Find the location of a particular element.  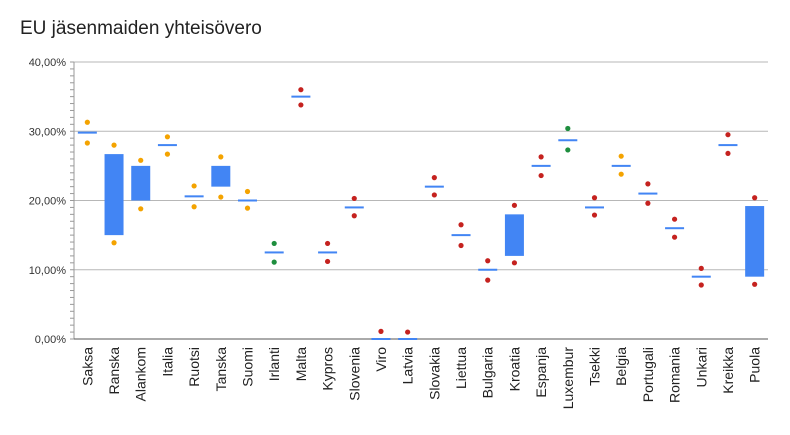

marker-upper-saksa is located at coordinates (87, 122).